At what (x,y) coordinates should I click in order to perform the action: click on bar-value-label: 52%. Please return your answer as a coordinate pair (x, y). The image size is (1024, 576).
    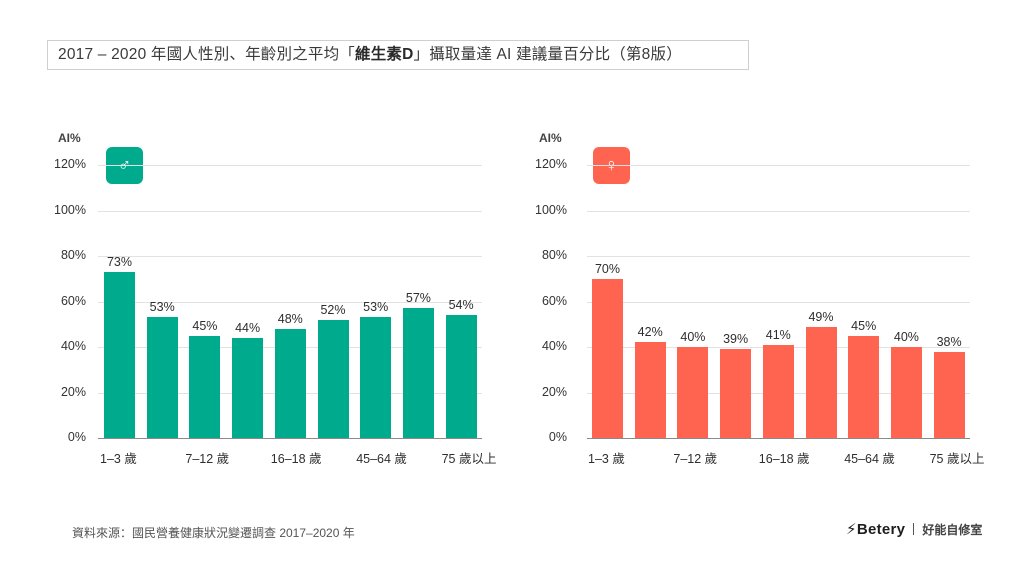
    Looking at the image, I should click on (333, 309).